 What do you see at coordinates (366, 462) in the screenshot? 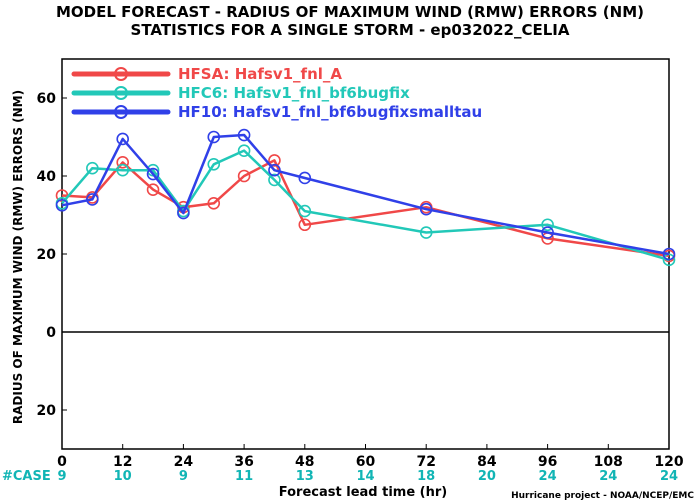
I see `x-tick-label: 60` at bounding box center [366, 462].